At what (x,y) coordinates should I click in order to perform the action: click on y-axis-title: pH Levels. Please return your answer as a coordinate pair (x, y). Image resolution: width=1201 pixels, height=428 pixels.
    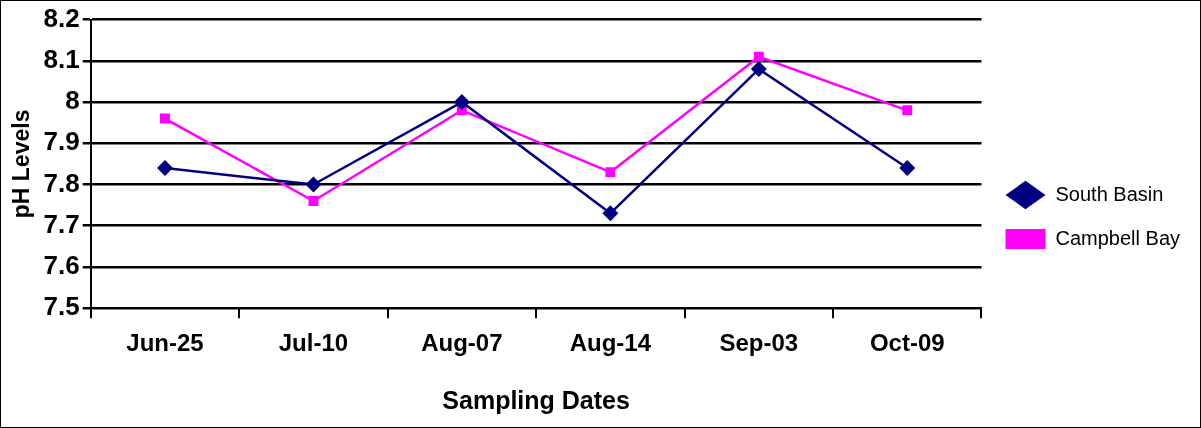
    Looking at the image, I should click on (21, 164).